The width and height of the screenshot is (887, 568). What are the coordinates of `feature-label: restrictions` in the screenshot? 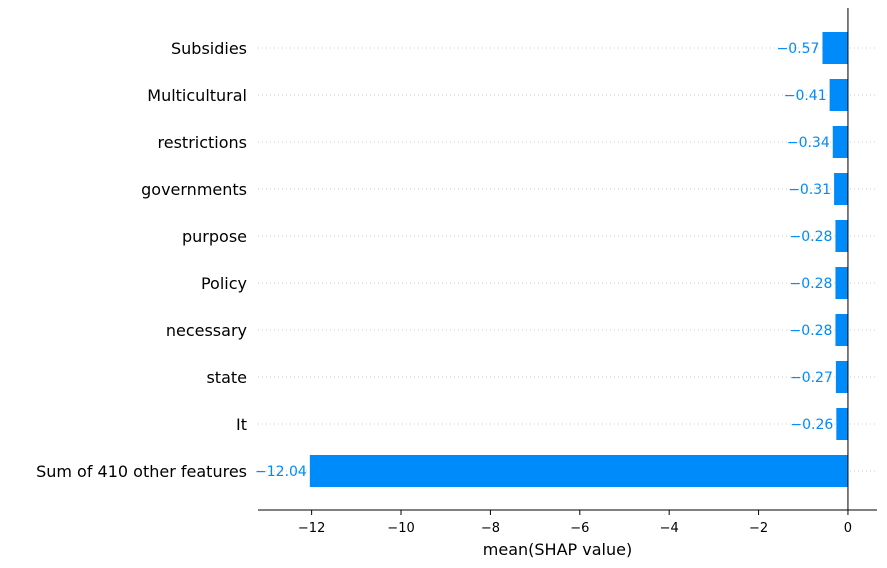 It's located at (202, 142).